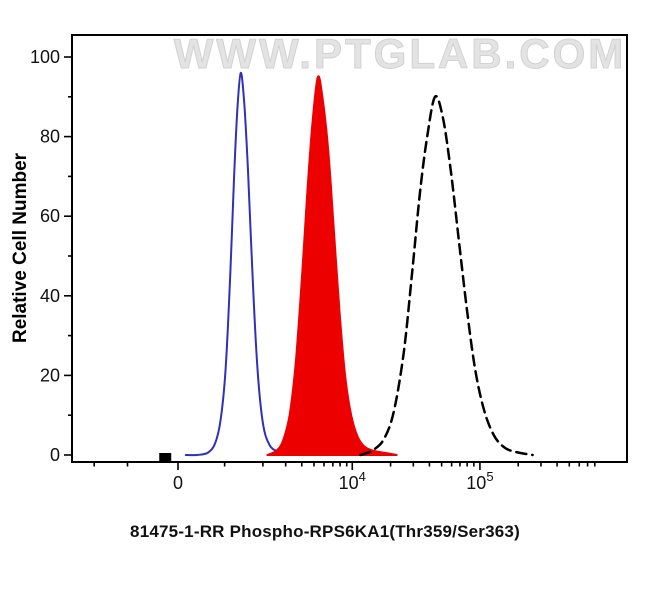  I want to click on series-red-filled-peak, so click(332, 265).